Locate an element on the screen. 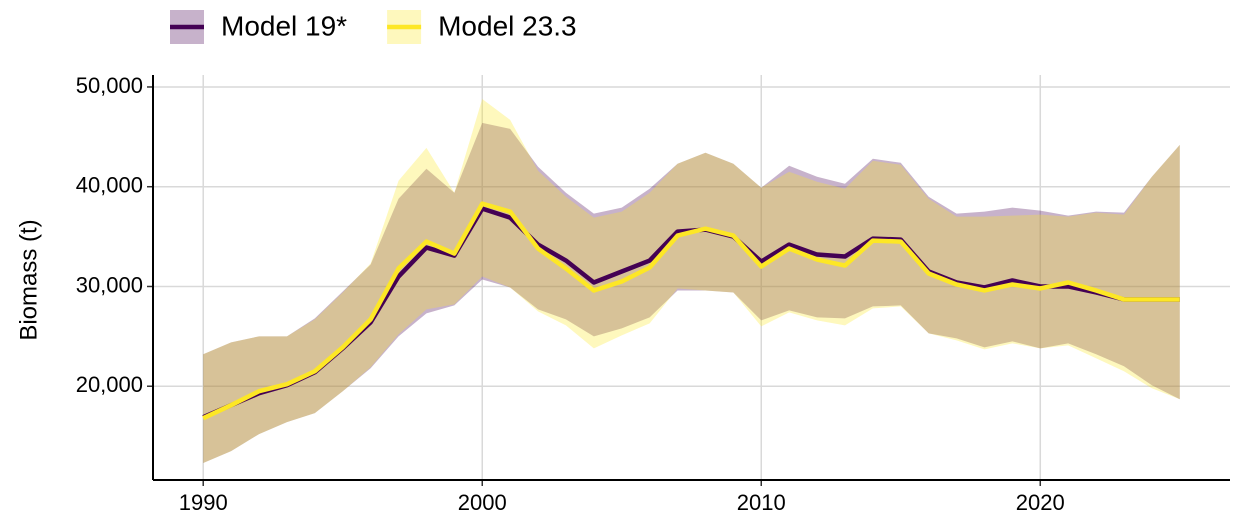 Image resolution: width=1235 pixels, height=525 pixels. y-axis-title: Biomass (t) is located at coordinates (28, 279).